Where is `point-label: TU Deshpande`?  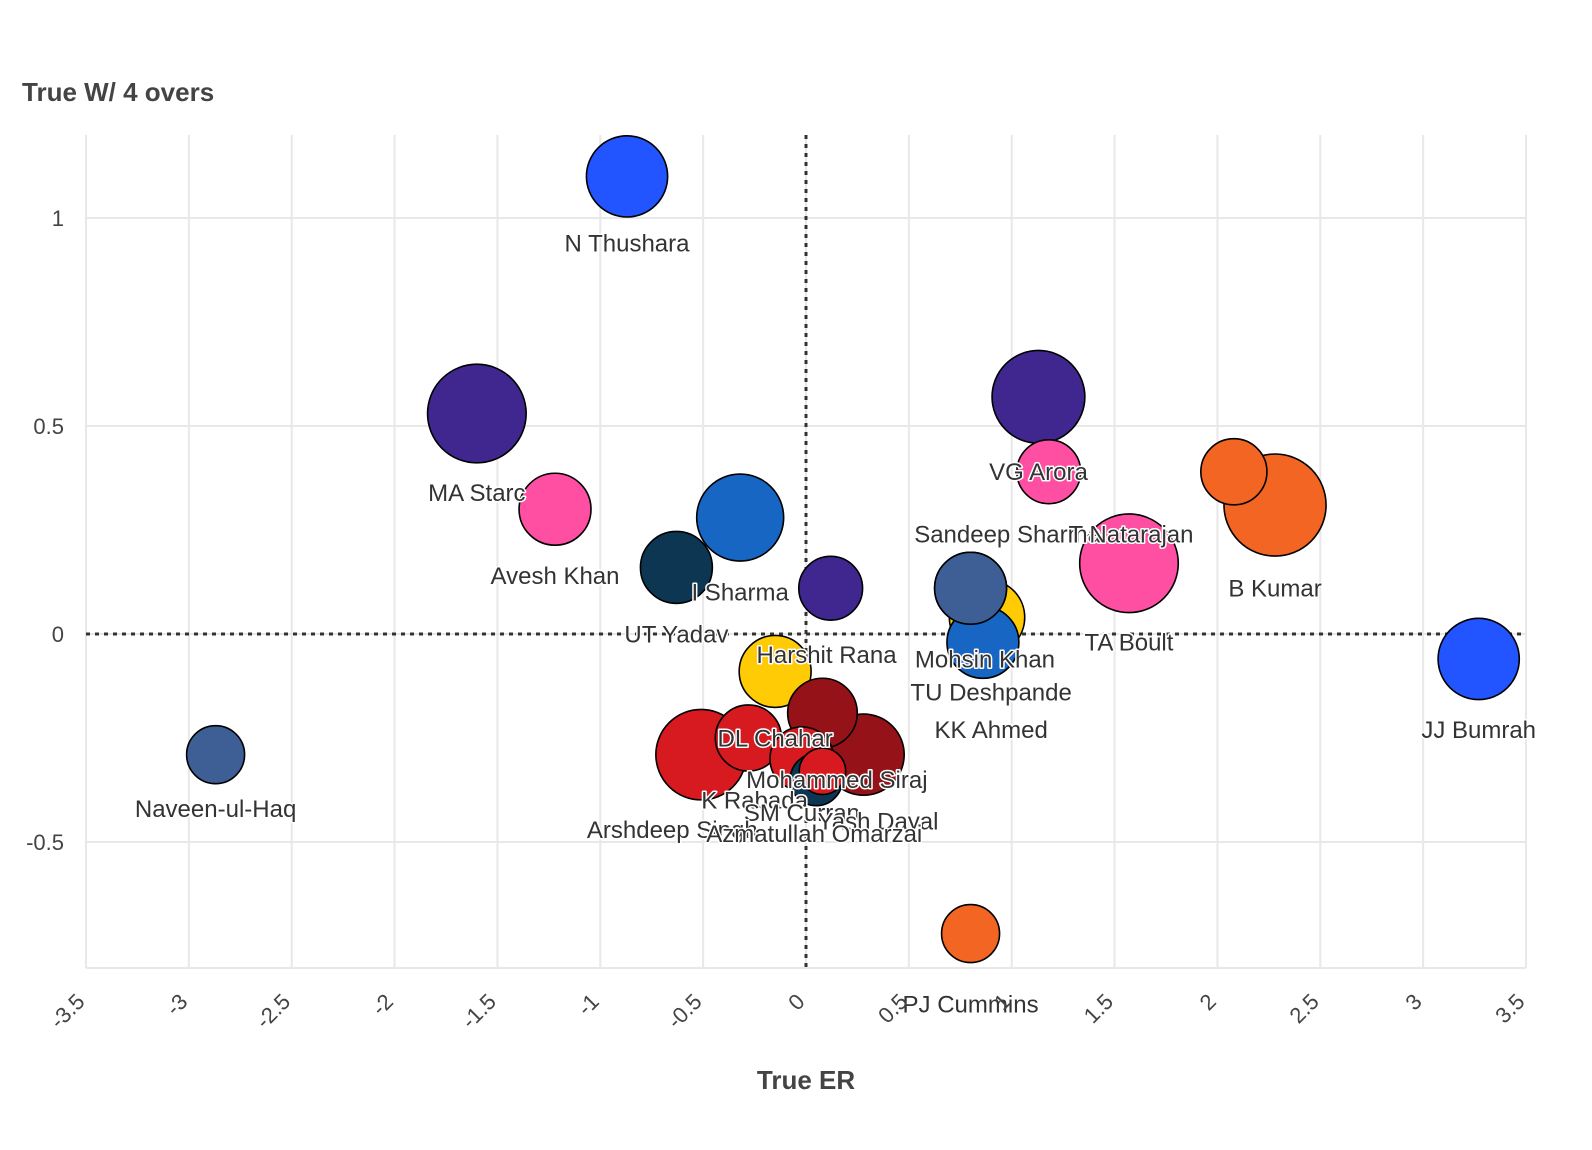 point-label: TU Deshpande is located at coordinates (990, 693).